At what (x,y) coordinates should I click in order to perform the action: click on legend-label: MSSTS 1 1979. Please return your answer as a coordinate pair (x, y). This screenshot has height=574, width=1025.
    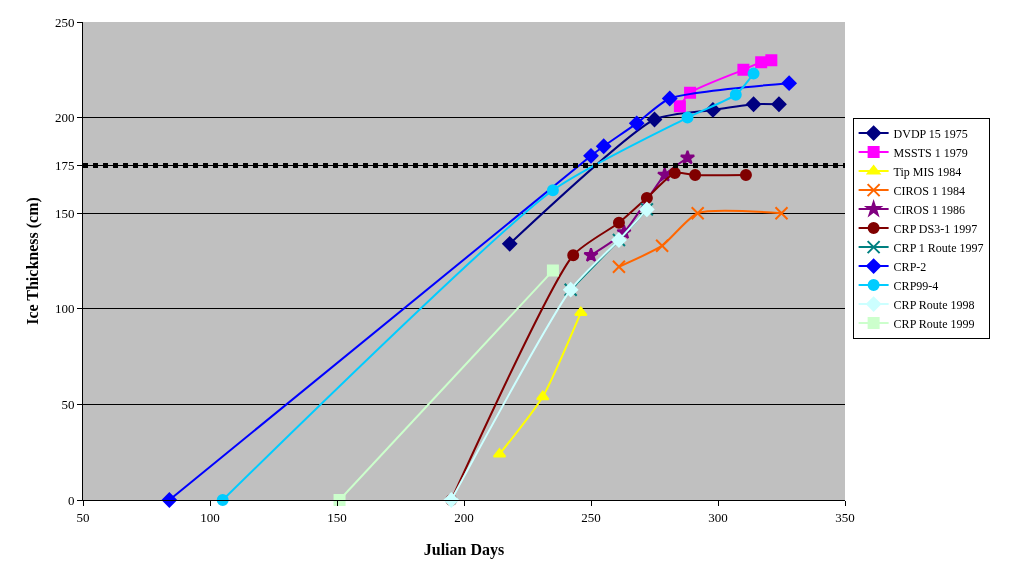
    Looking at the image, I should click on (930, 152).